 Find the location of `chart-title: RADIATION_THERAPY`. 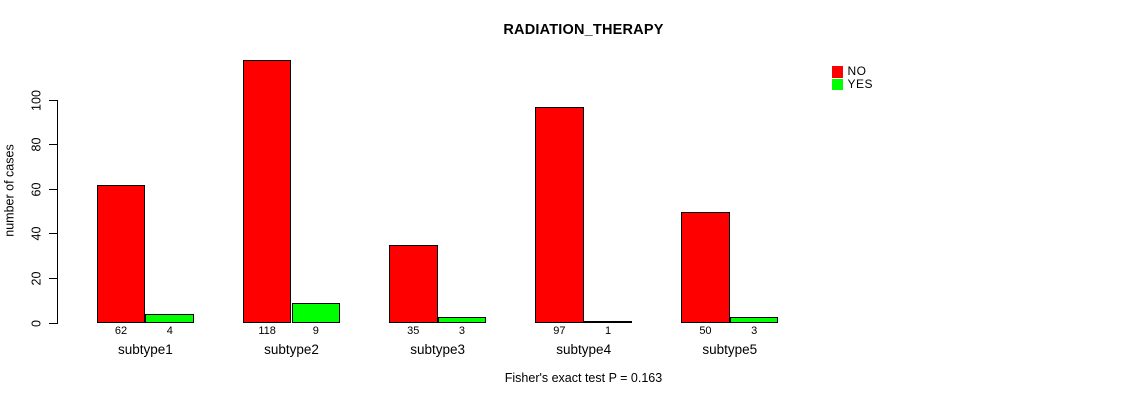

chart-title: RADIATION_THERAPY is located at coordinates (583, 30).